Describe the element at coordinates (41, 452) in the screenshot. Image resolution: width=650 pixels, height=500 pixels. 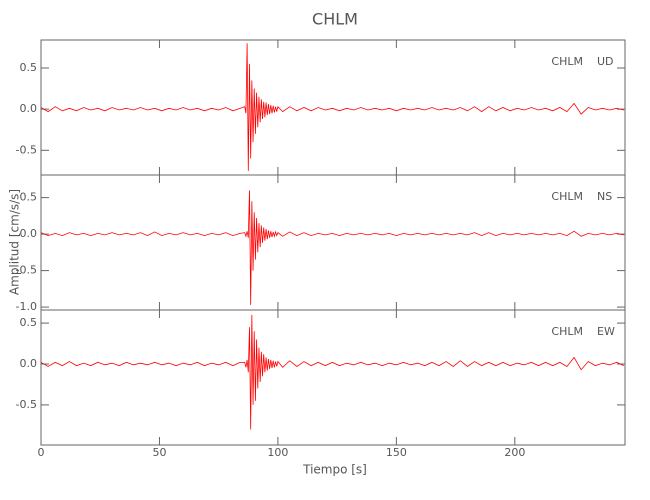
I see `x-tick-label: 0` at that location.